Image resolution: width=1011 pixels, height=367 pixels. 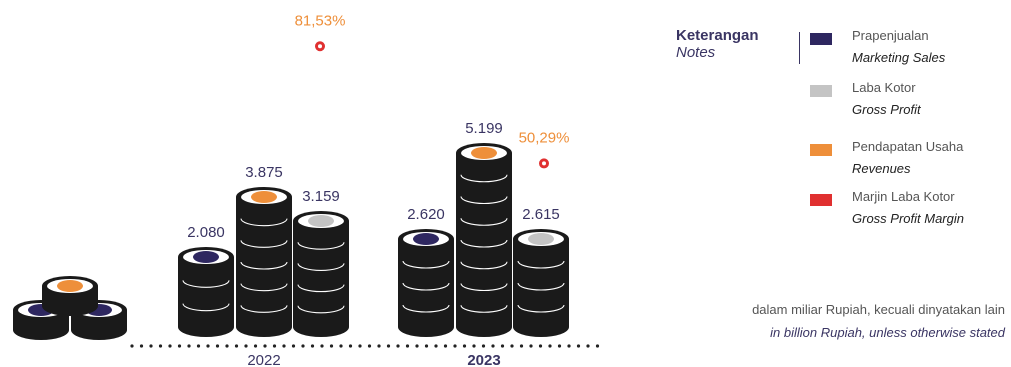 I want to click on legend-label-id: Laba Kotor, so click(x=884, y=87).